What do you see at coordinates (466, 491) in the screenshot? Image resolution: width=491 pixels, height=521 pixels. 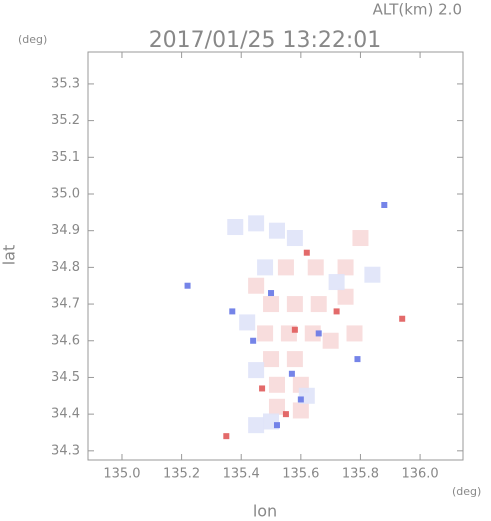 I see `x-unit: (deg)` at bounding box center [466, 491].